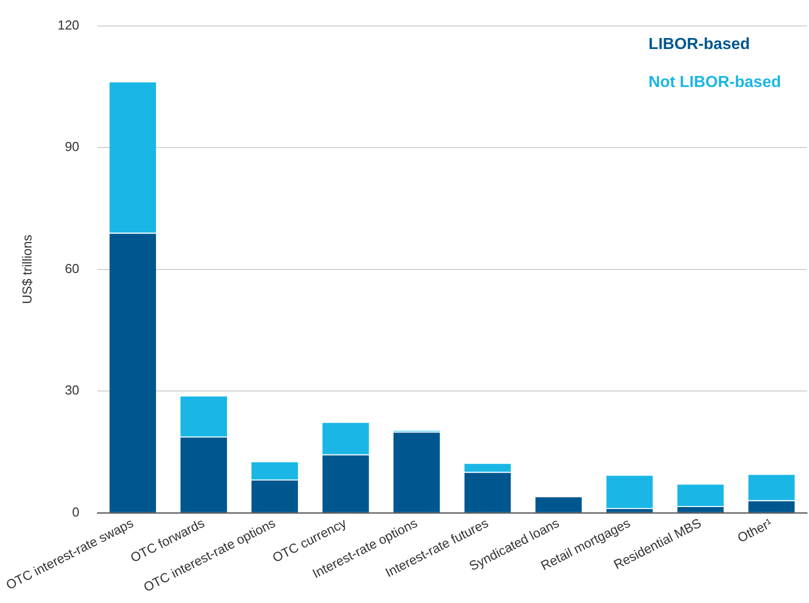  Describe the element at coordinates (72, 390) in the screenshot. I see `y-tick-label: 30` at that location.